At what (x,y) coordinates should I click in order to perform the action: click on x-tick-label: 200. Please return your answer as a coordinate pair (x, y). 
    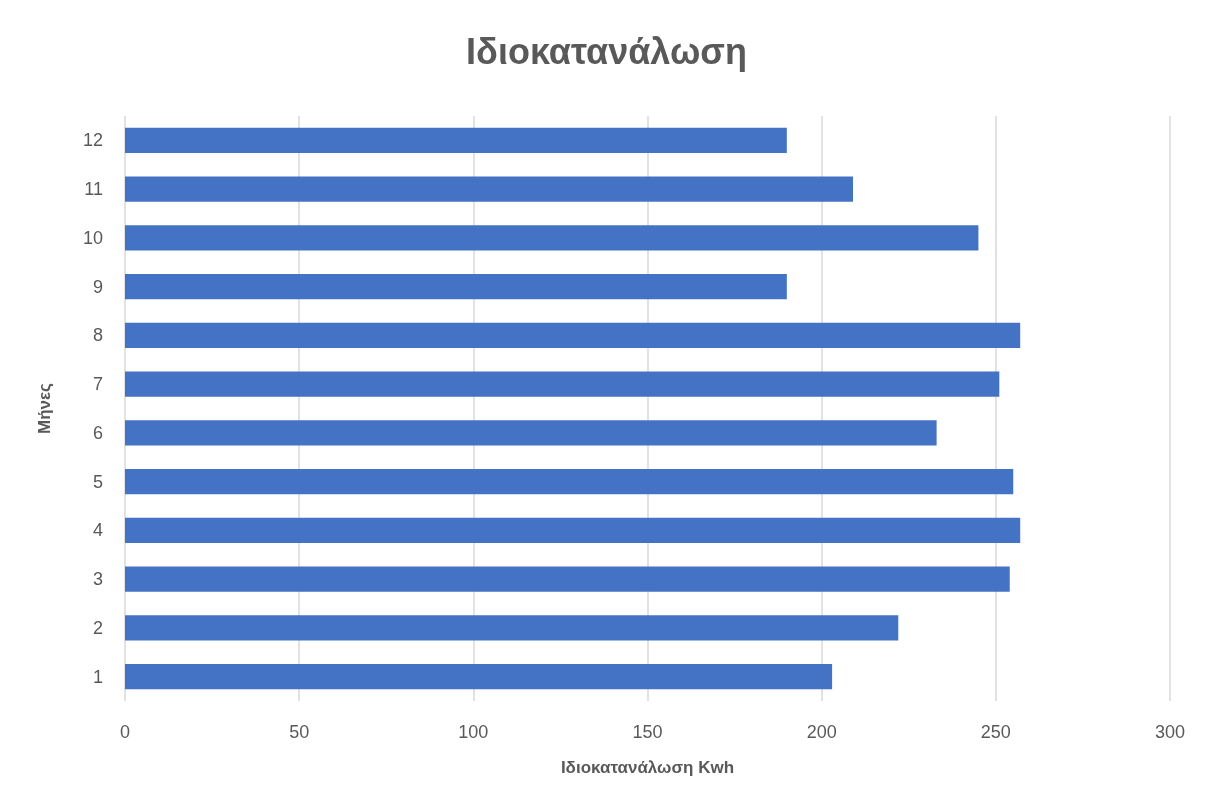
    Looking at the image, I should click on (821, 732).